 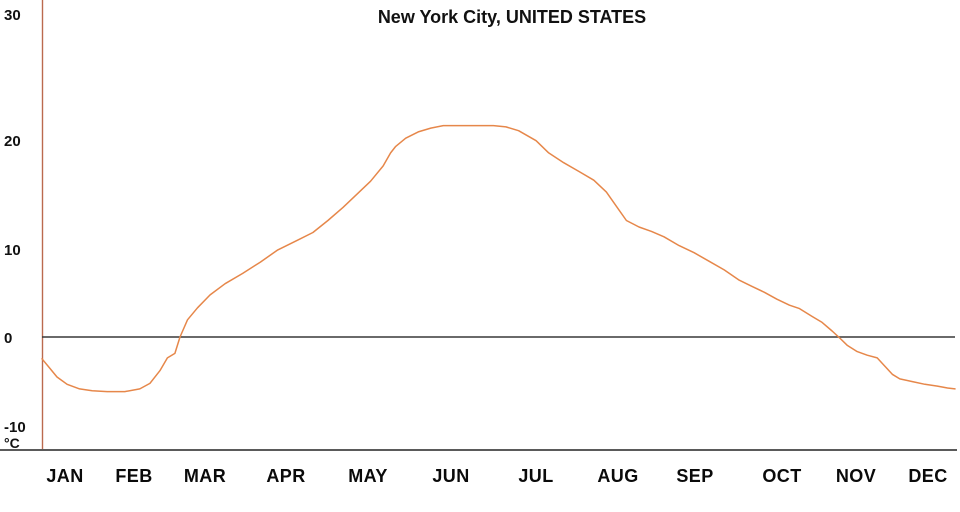 What do you see at coordinates (368, 476) in the screenshot?
I see `month-label-may: MAY` at bounding box center [368, 476].